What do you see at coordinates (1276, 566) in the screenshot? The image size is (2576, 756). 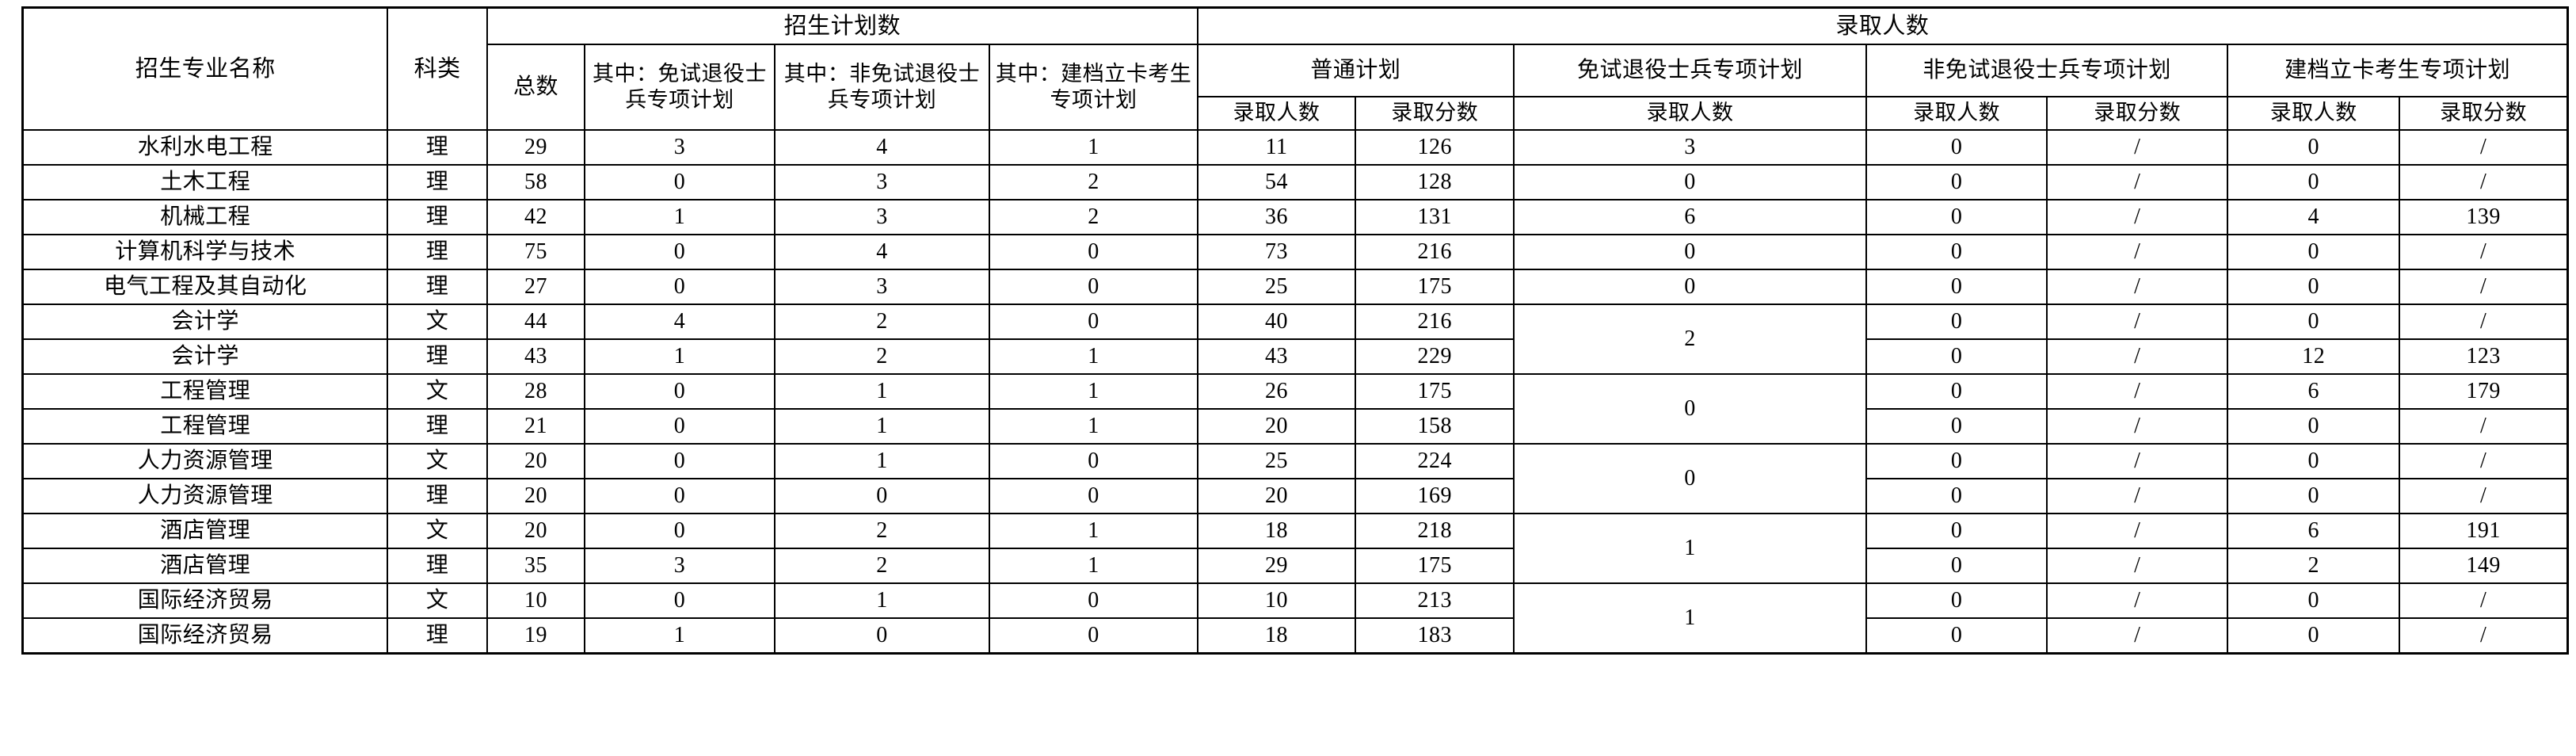 I see `cell-normal_count: 29` at bounding box center [1276, 566].